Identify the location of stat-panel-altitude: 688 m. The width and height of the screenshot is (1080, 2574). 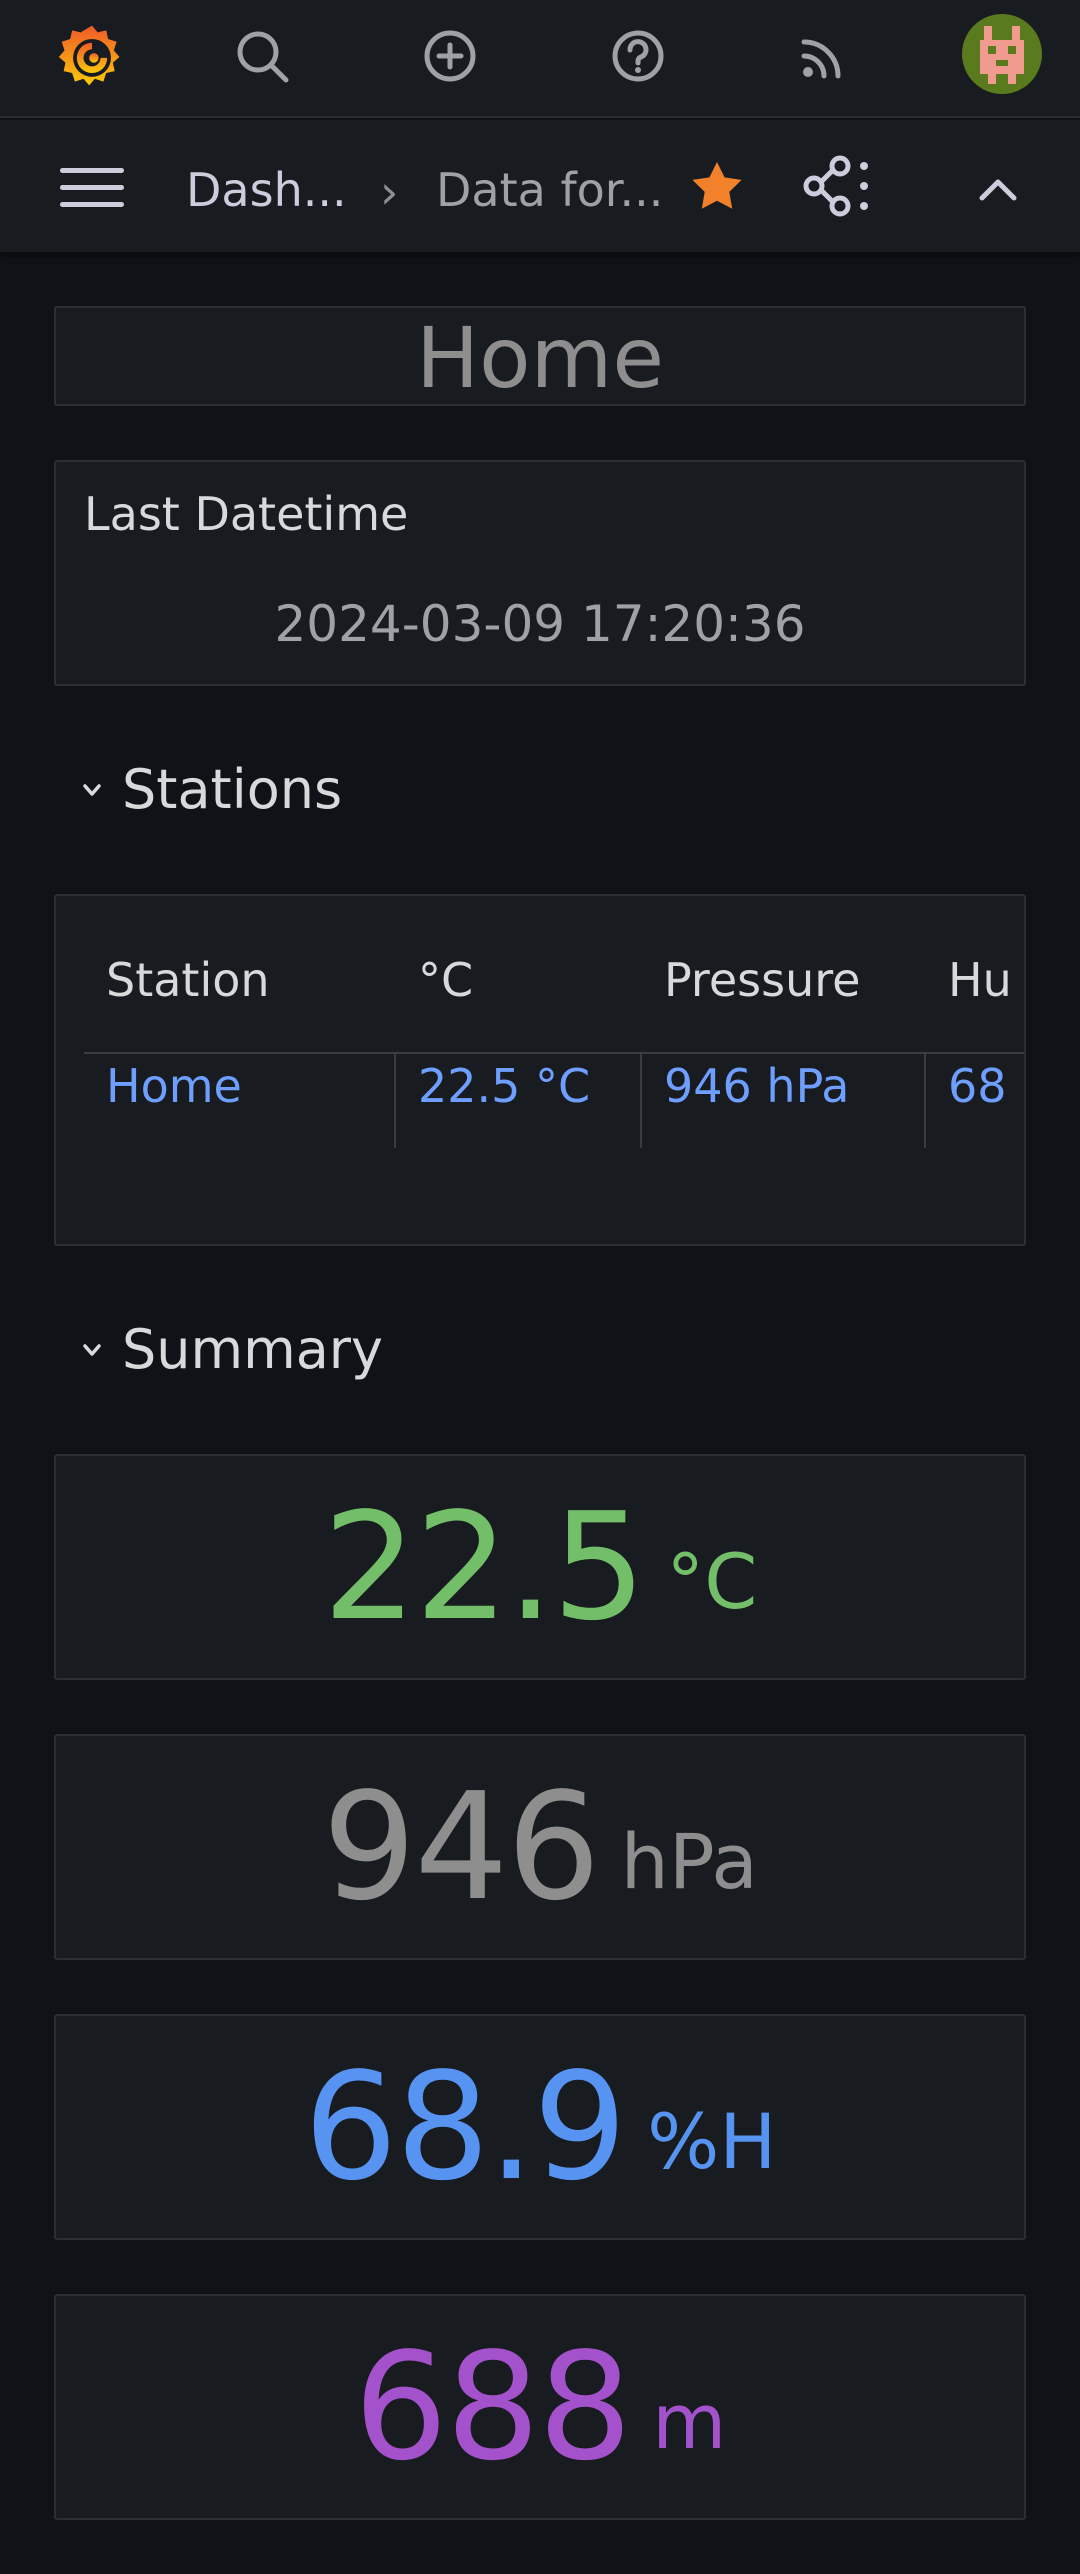
(540, 2407).